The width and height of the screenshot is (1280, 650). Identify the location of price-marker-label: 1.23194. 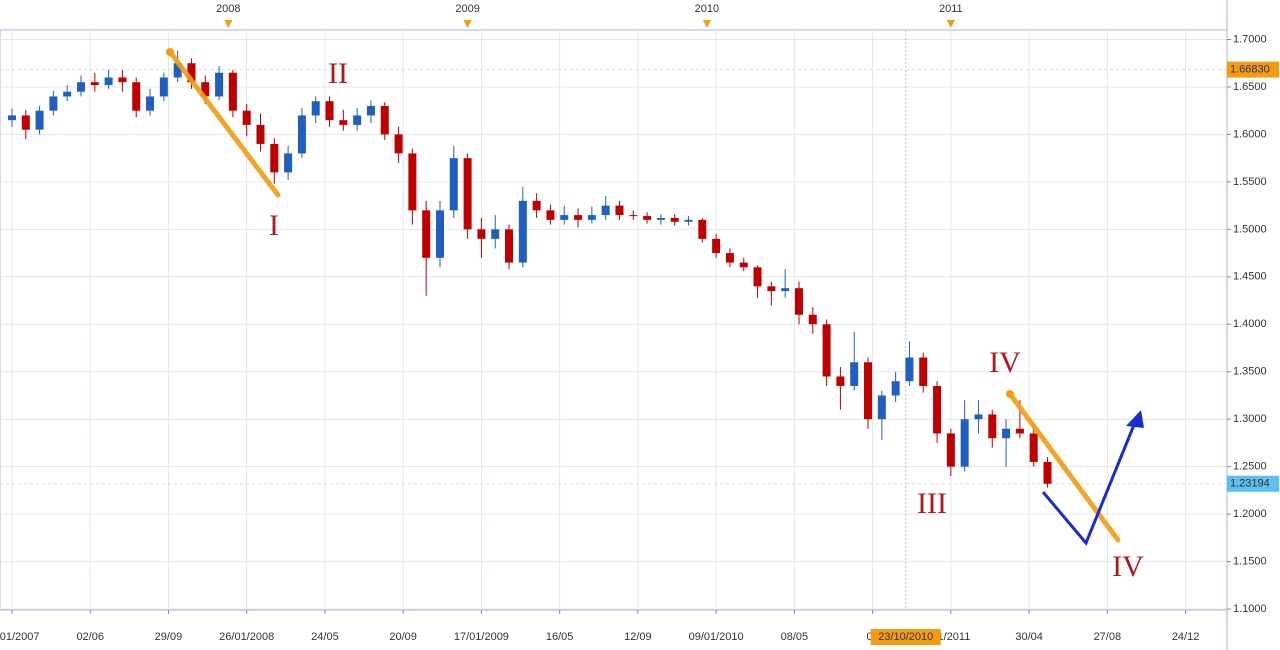
(1250, 484).